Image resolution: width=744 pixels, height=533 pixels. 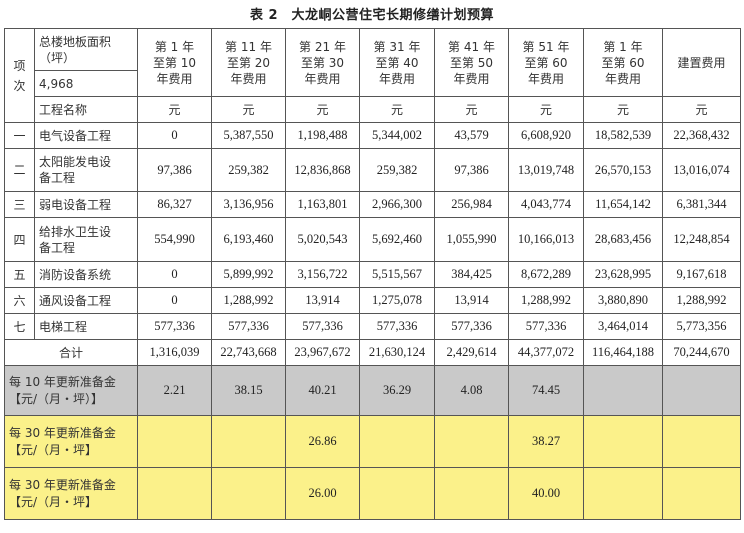 What do you see at coordinates (471, 352) in the screenshot?
I see `total-value: 2,429,614` at bounding box center [471, 352].